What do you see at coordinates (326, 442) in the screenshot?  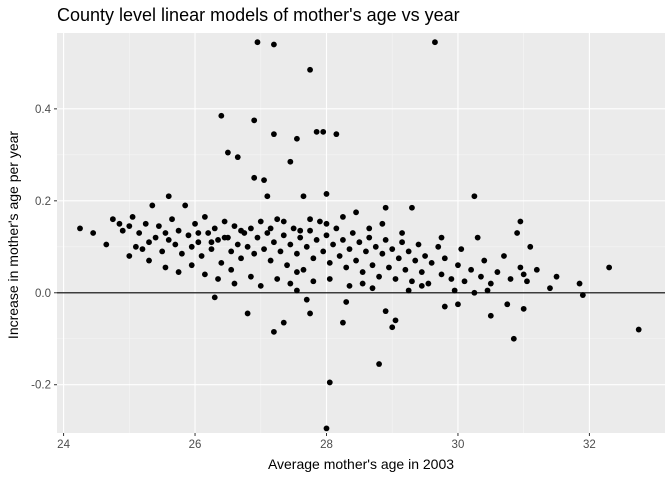 I see `x-axis-ticks: 24 26 28 30 32` at bounding box center [326, 442].